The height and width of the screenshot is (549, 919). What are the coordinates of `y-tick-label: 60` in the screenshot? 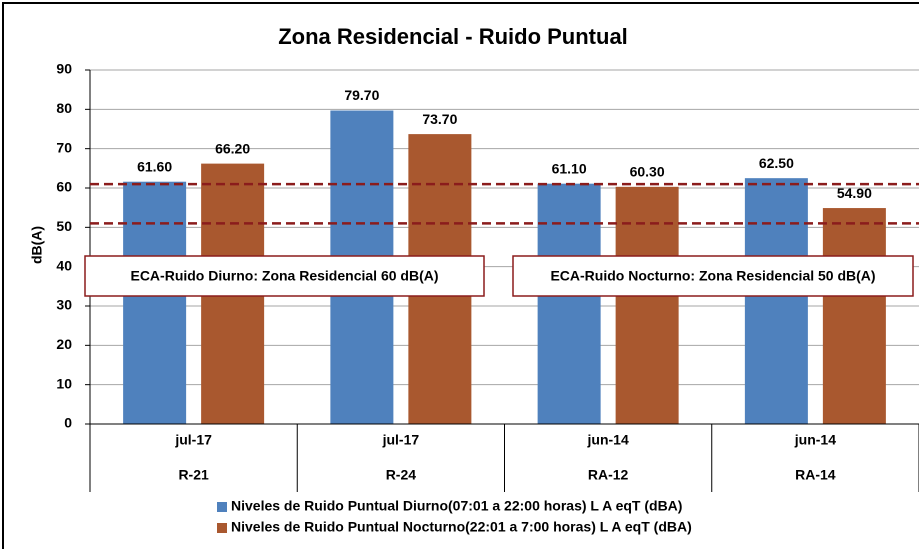 It's located at (64, 187).